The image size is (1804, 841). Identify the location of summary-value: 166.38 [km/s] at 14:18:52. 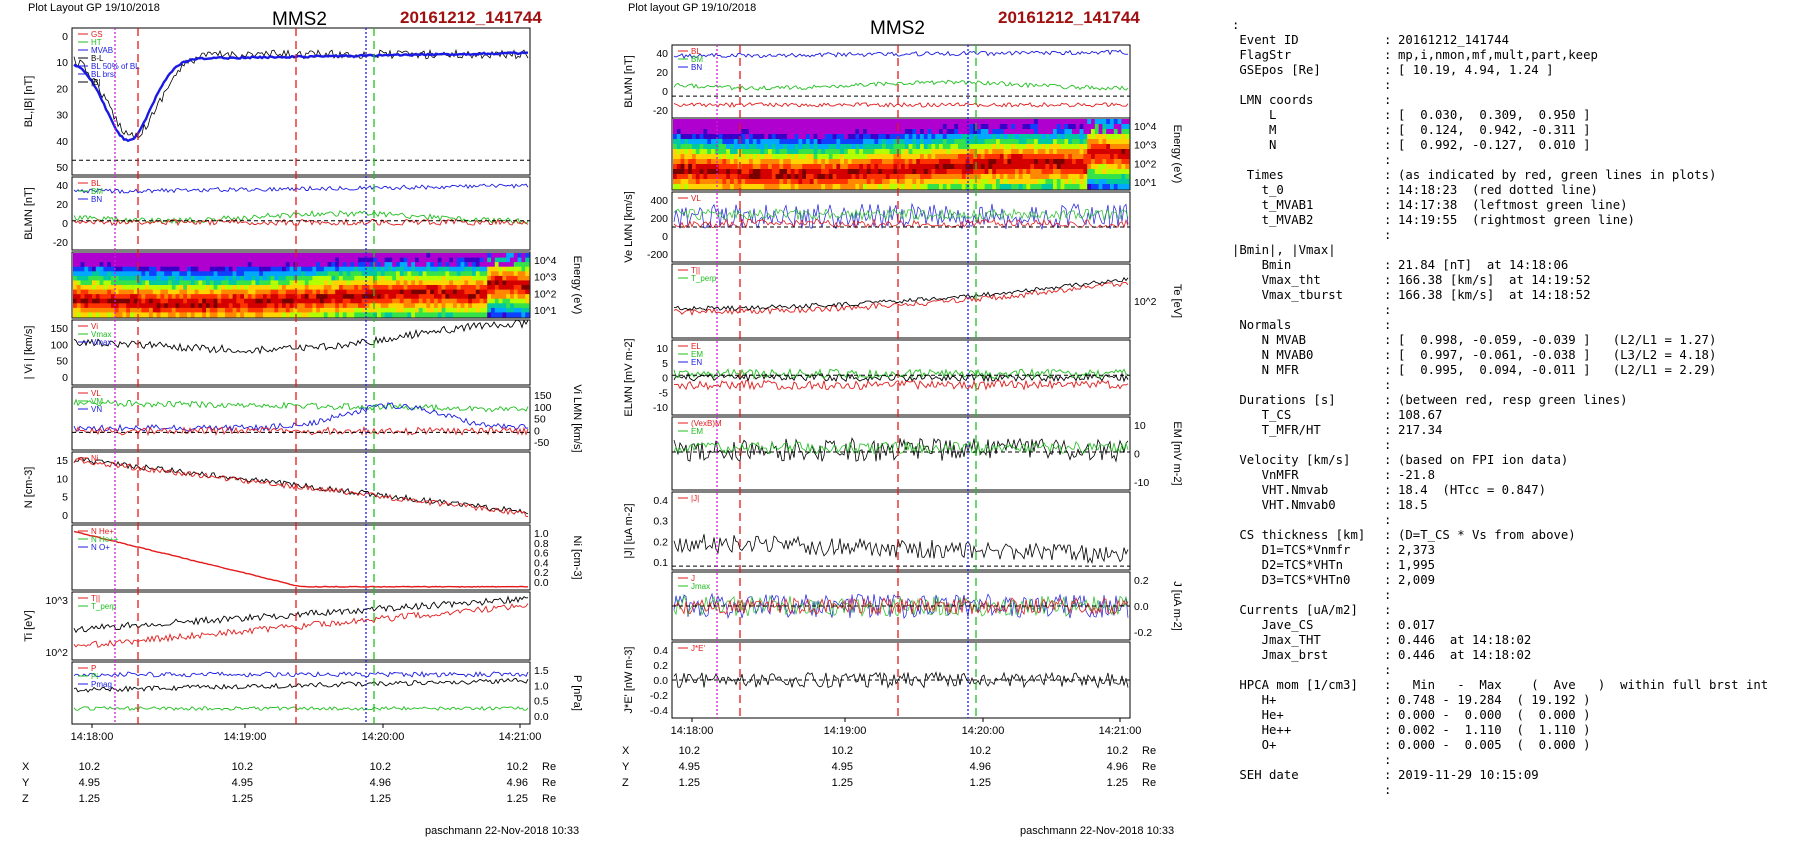
(1494, 295).